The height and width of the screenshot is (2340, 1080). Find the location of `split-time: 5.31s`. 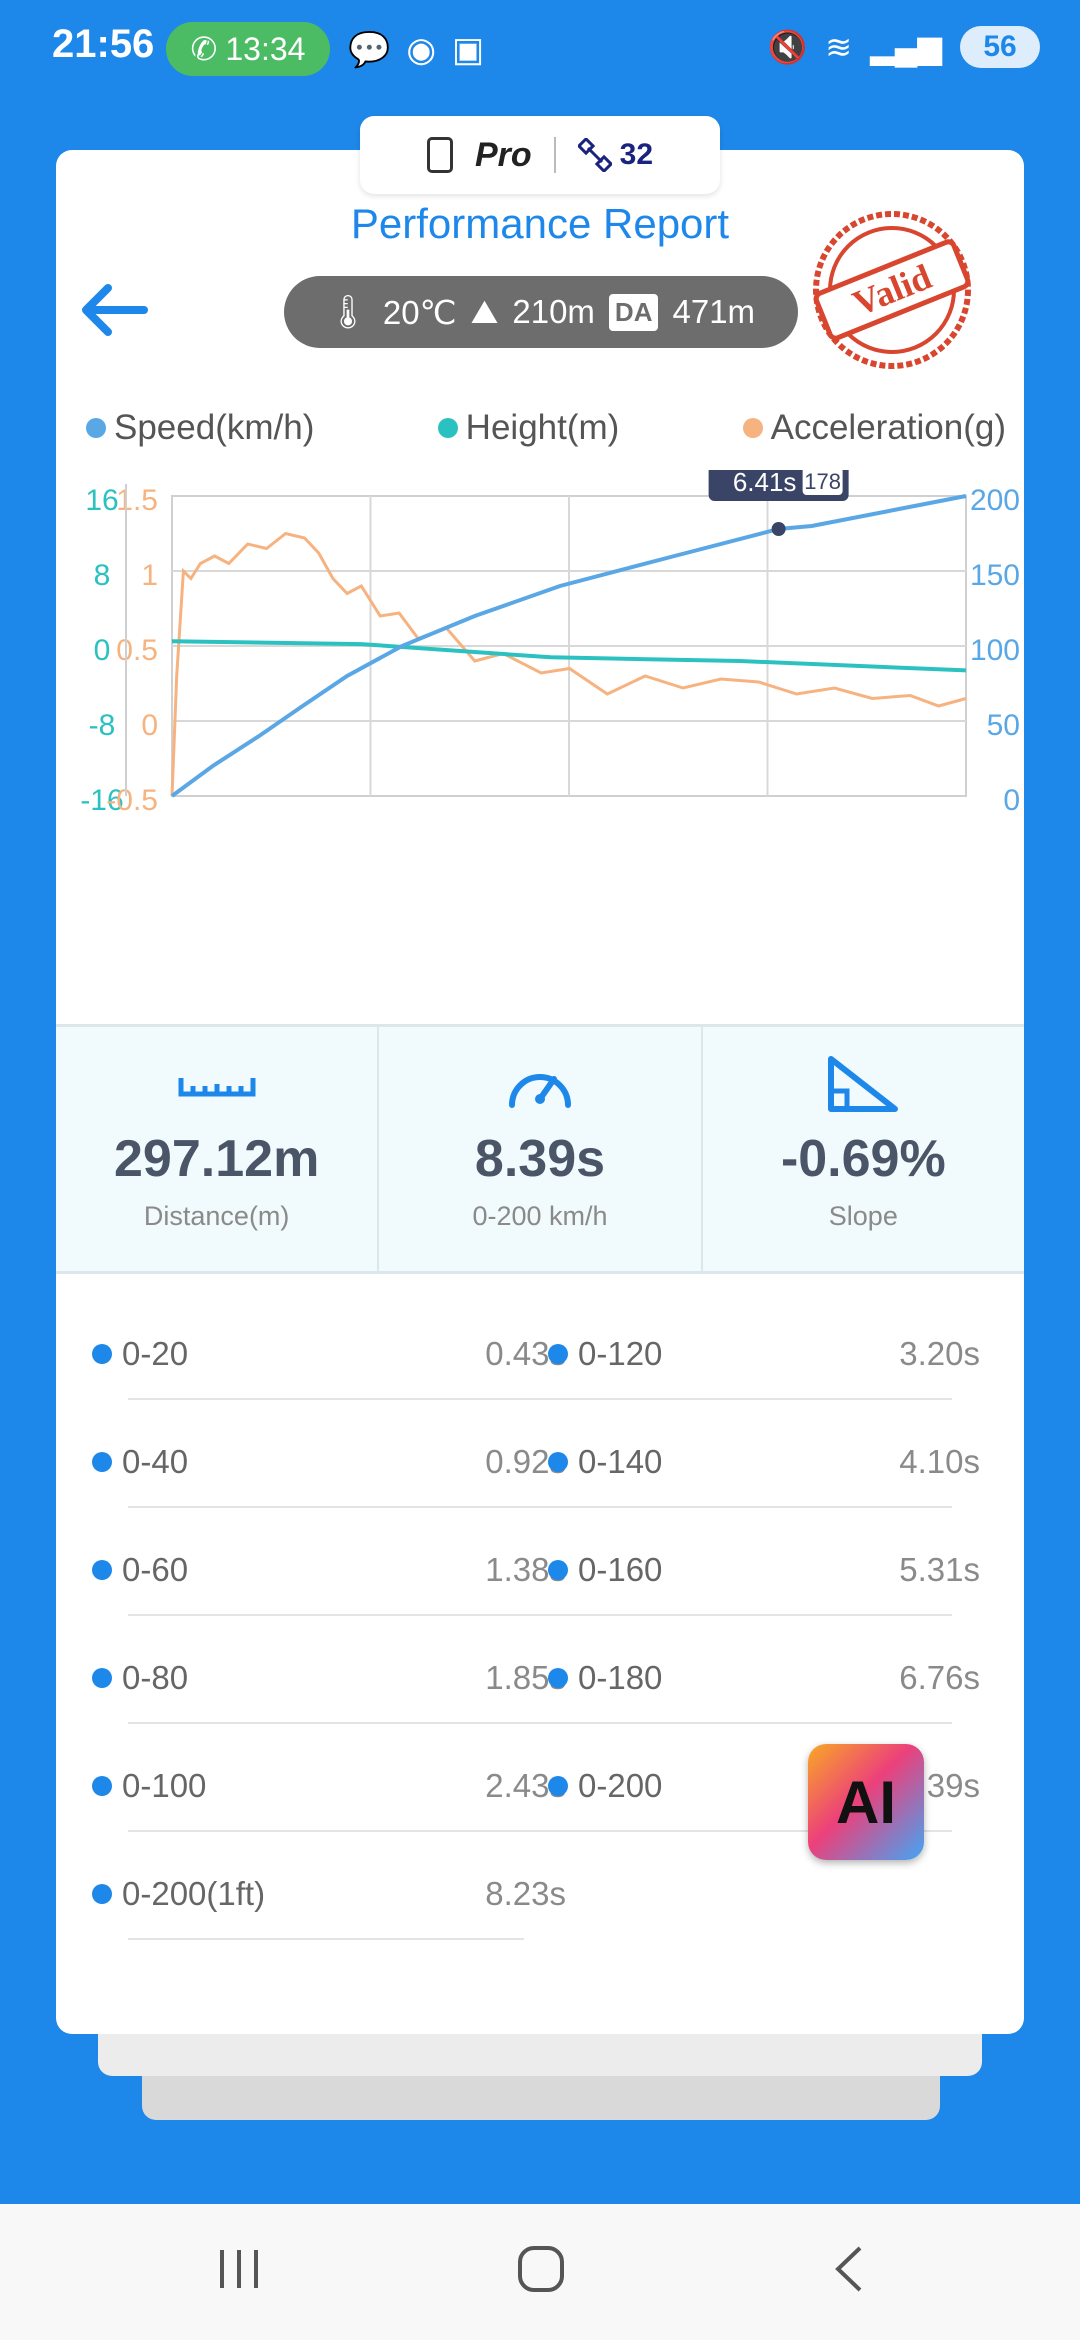

split-time: 5.31s is located at coordinates (939, 1569).